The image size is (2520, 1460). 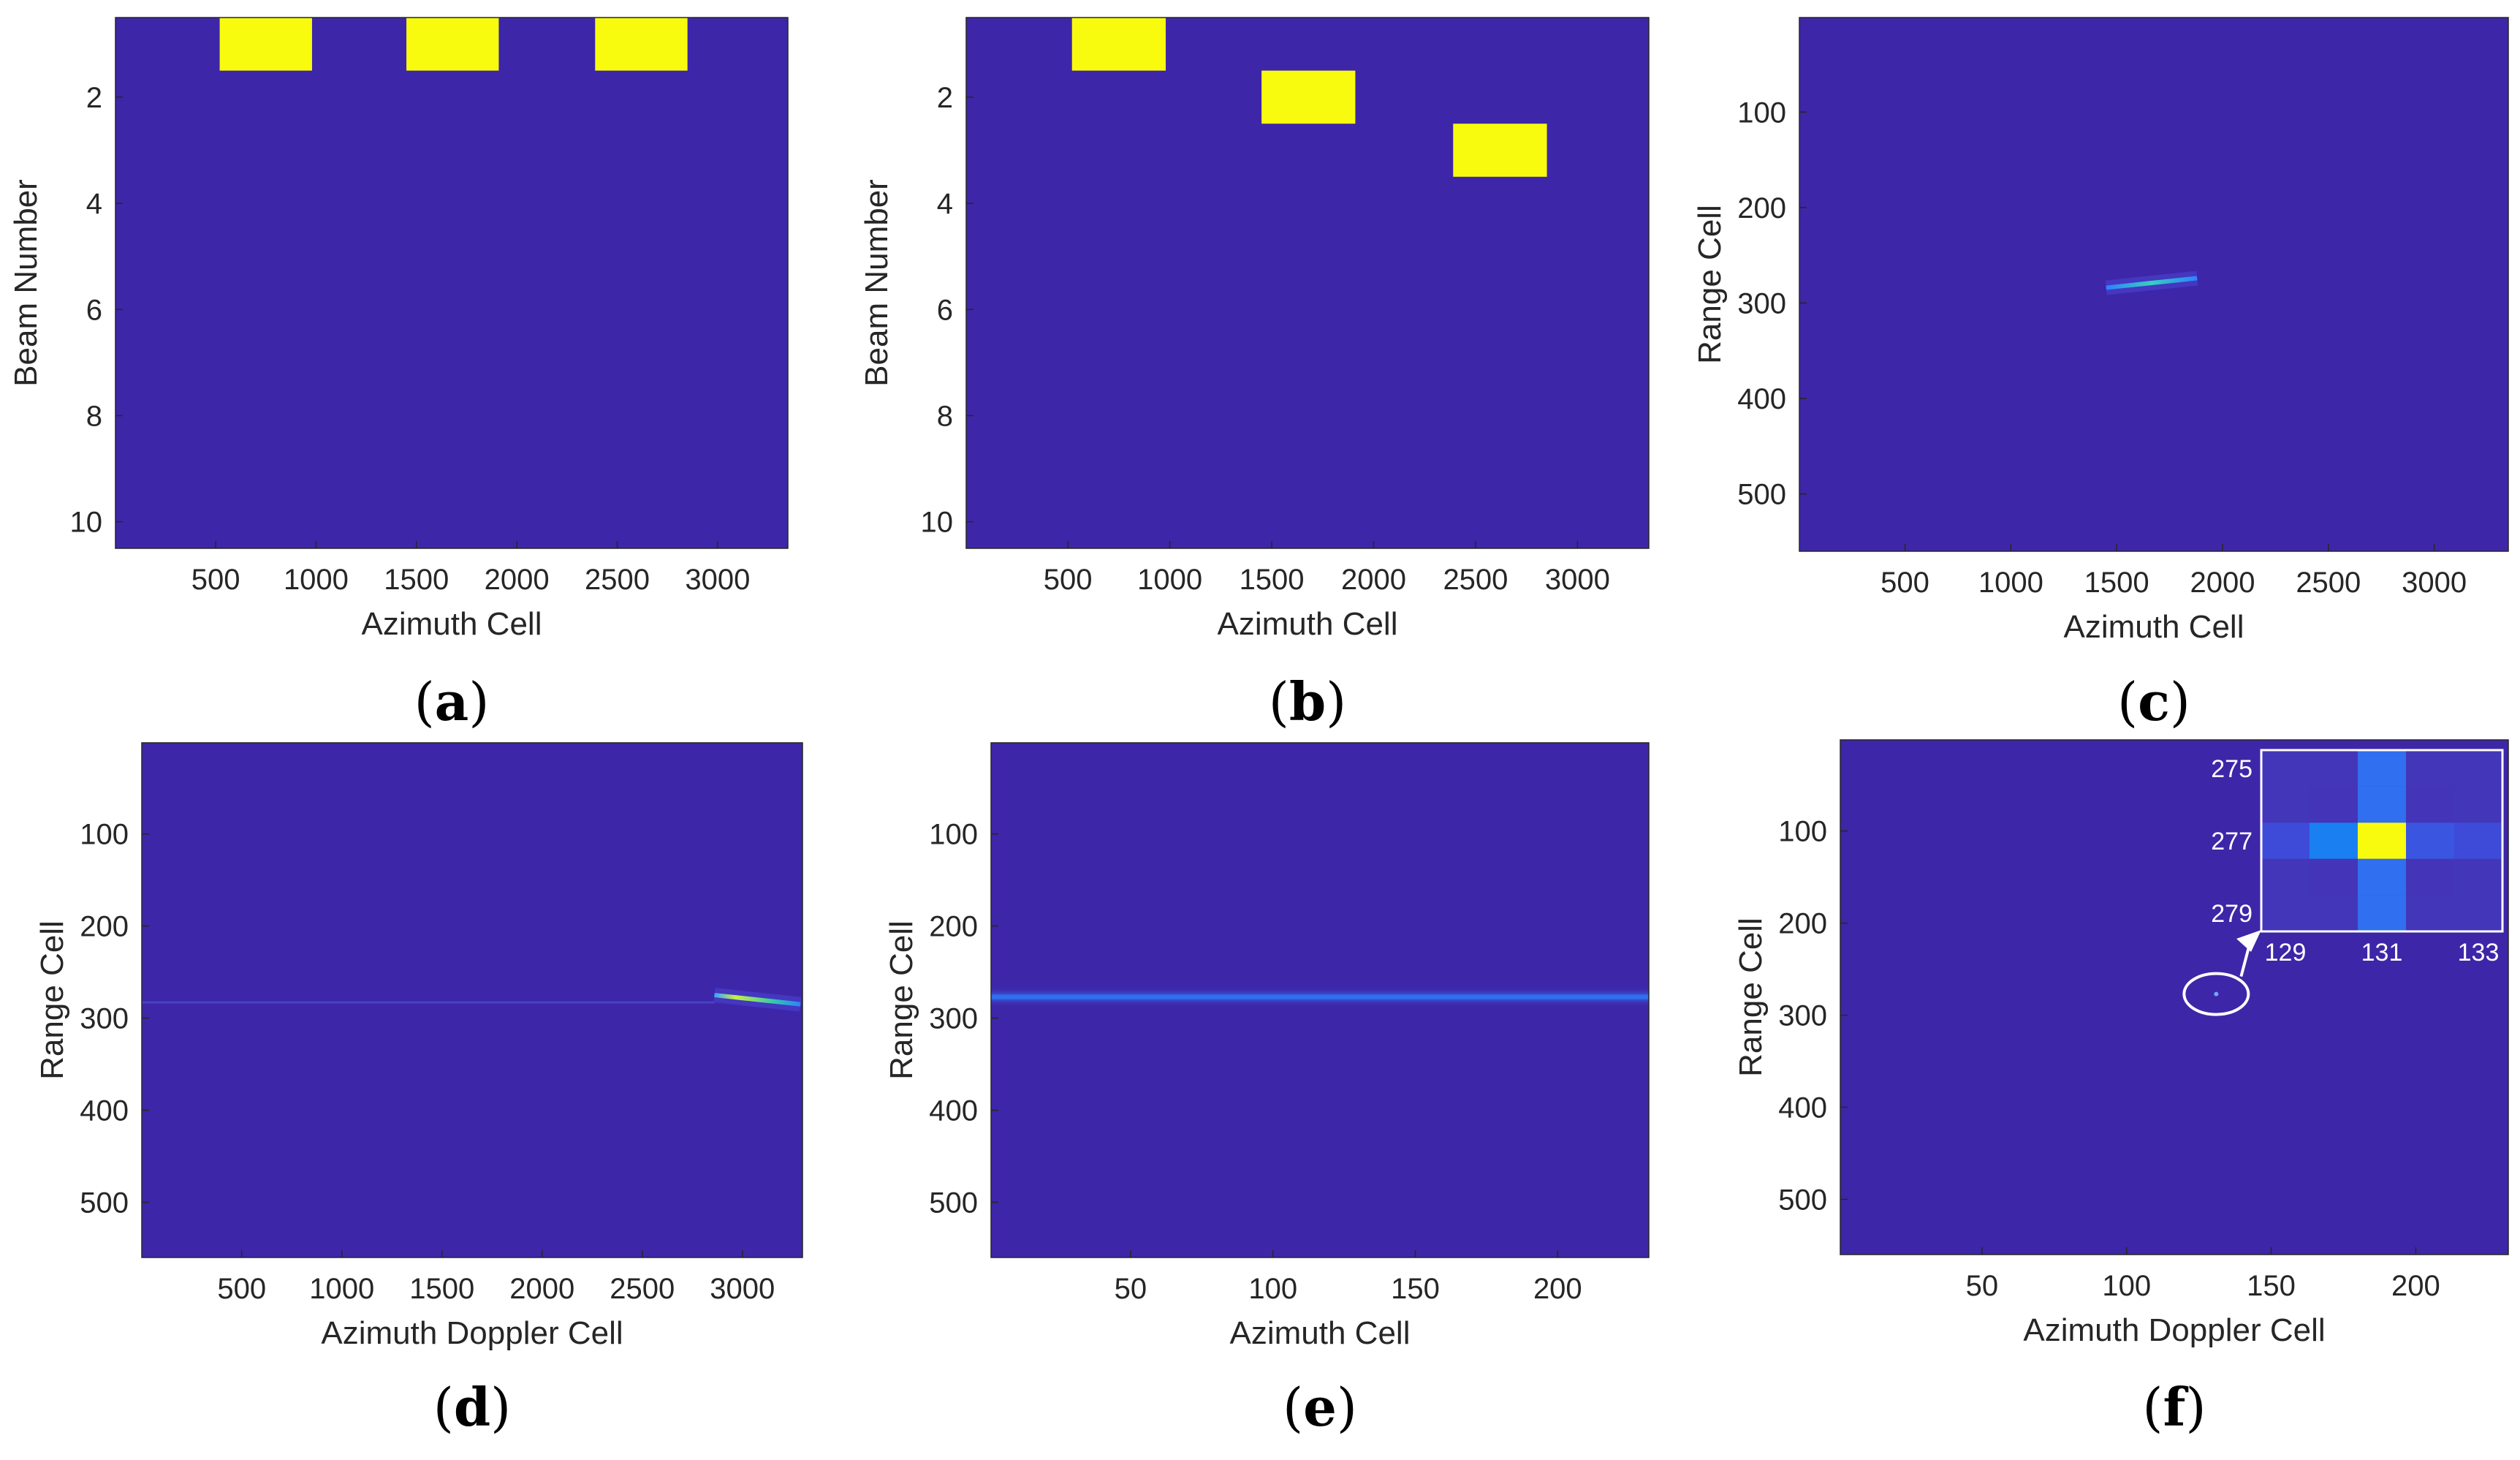 I want to click on y-tick-label-2: 2, so click(x=945, y=98).